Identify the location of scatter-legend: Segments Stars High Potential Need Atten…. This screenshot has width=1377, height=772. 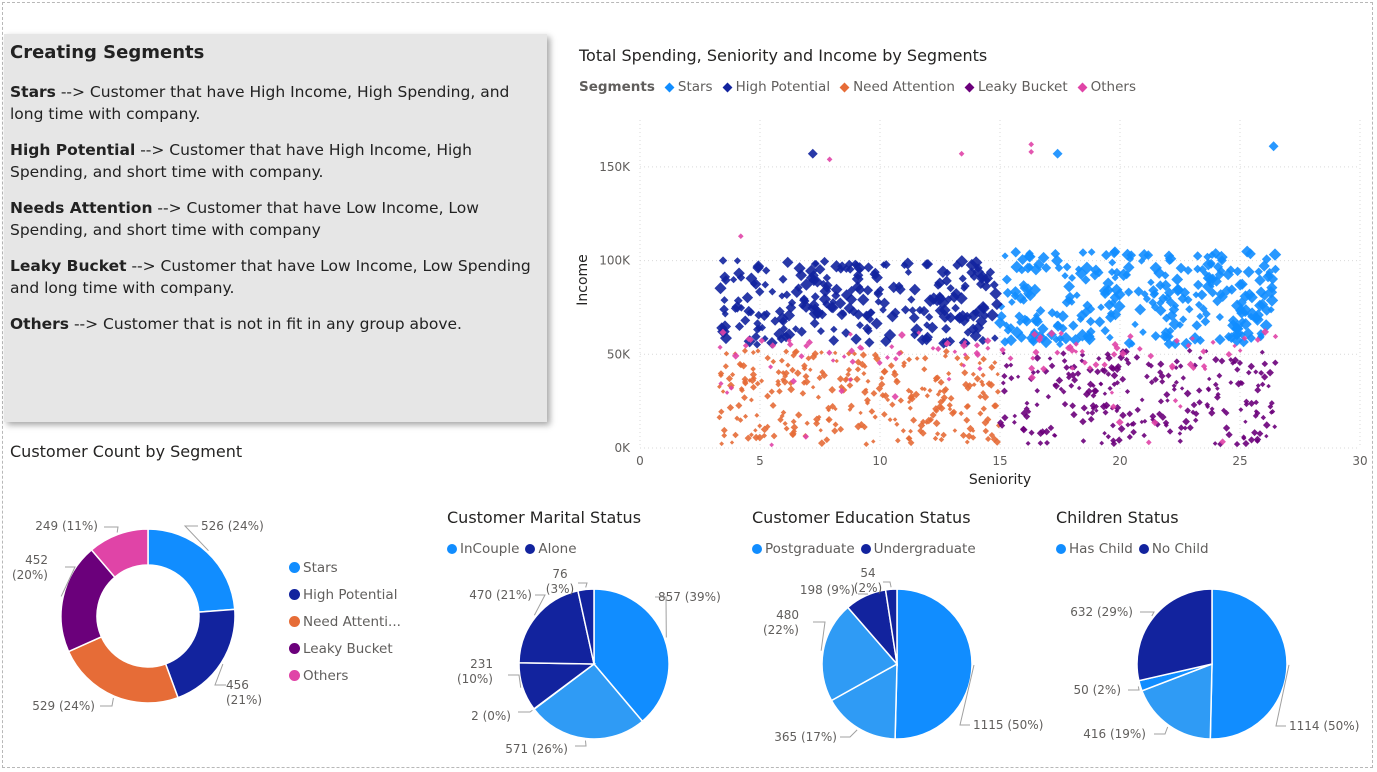
(861, 87).